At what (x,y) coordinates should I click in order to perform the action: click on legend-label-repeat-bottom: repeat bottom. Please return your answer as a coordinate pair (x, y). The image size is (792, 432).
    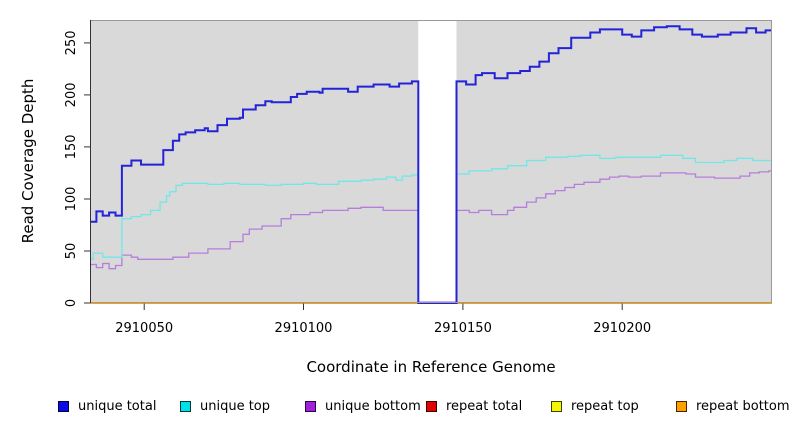
    Looking at the image, I should click on (743, 406).